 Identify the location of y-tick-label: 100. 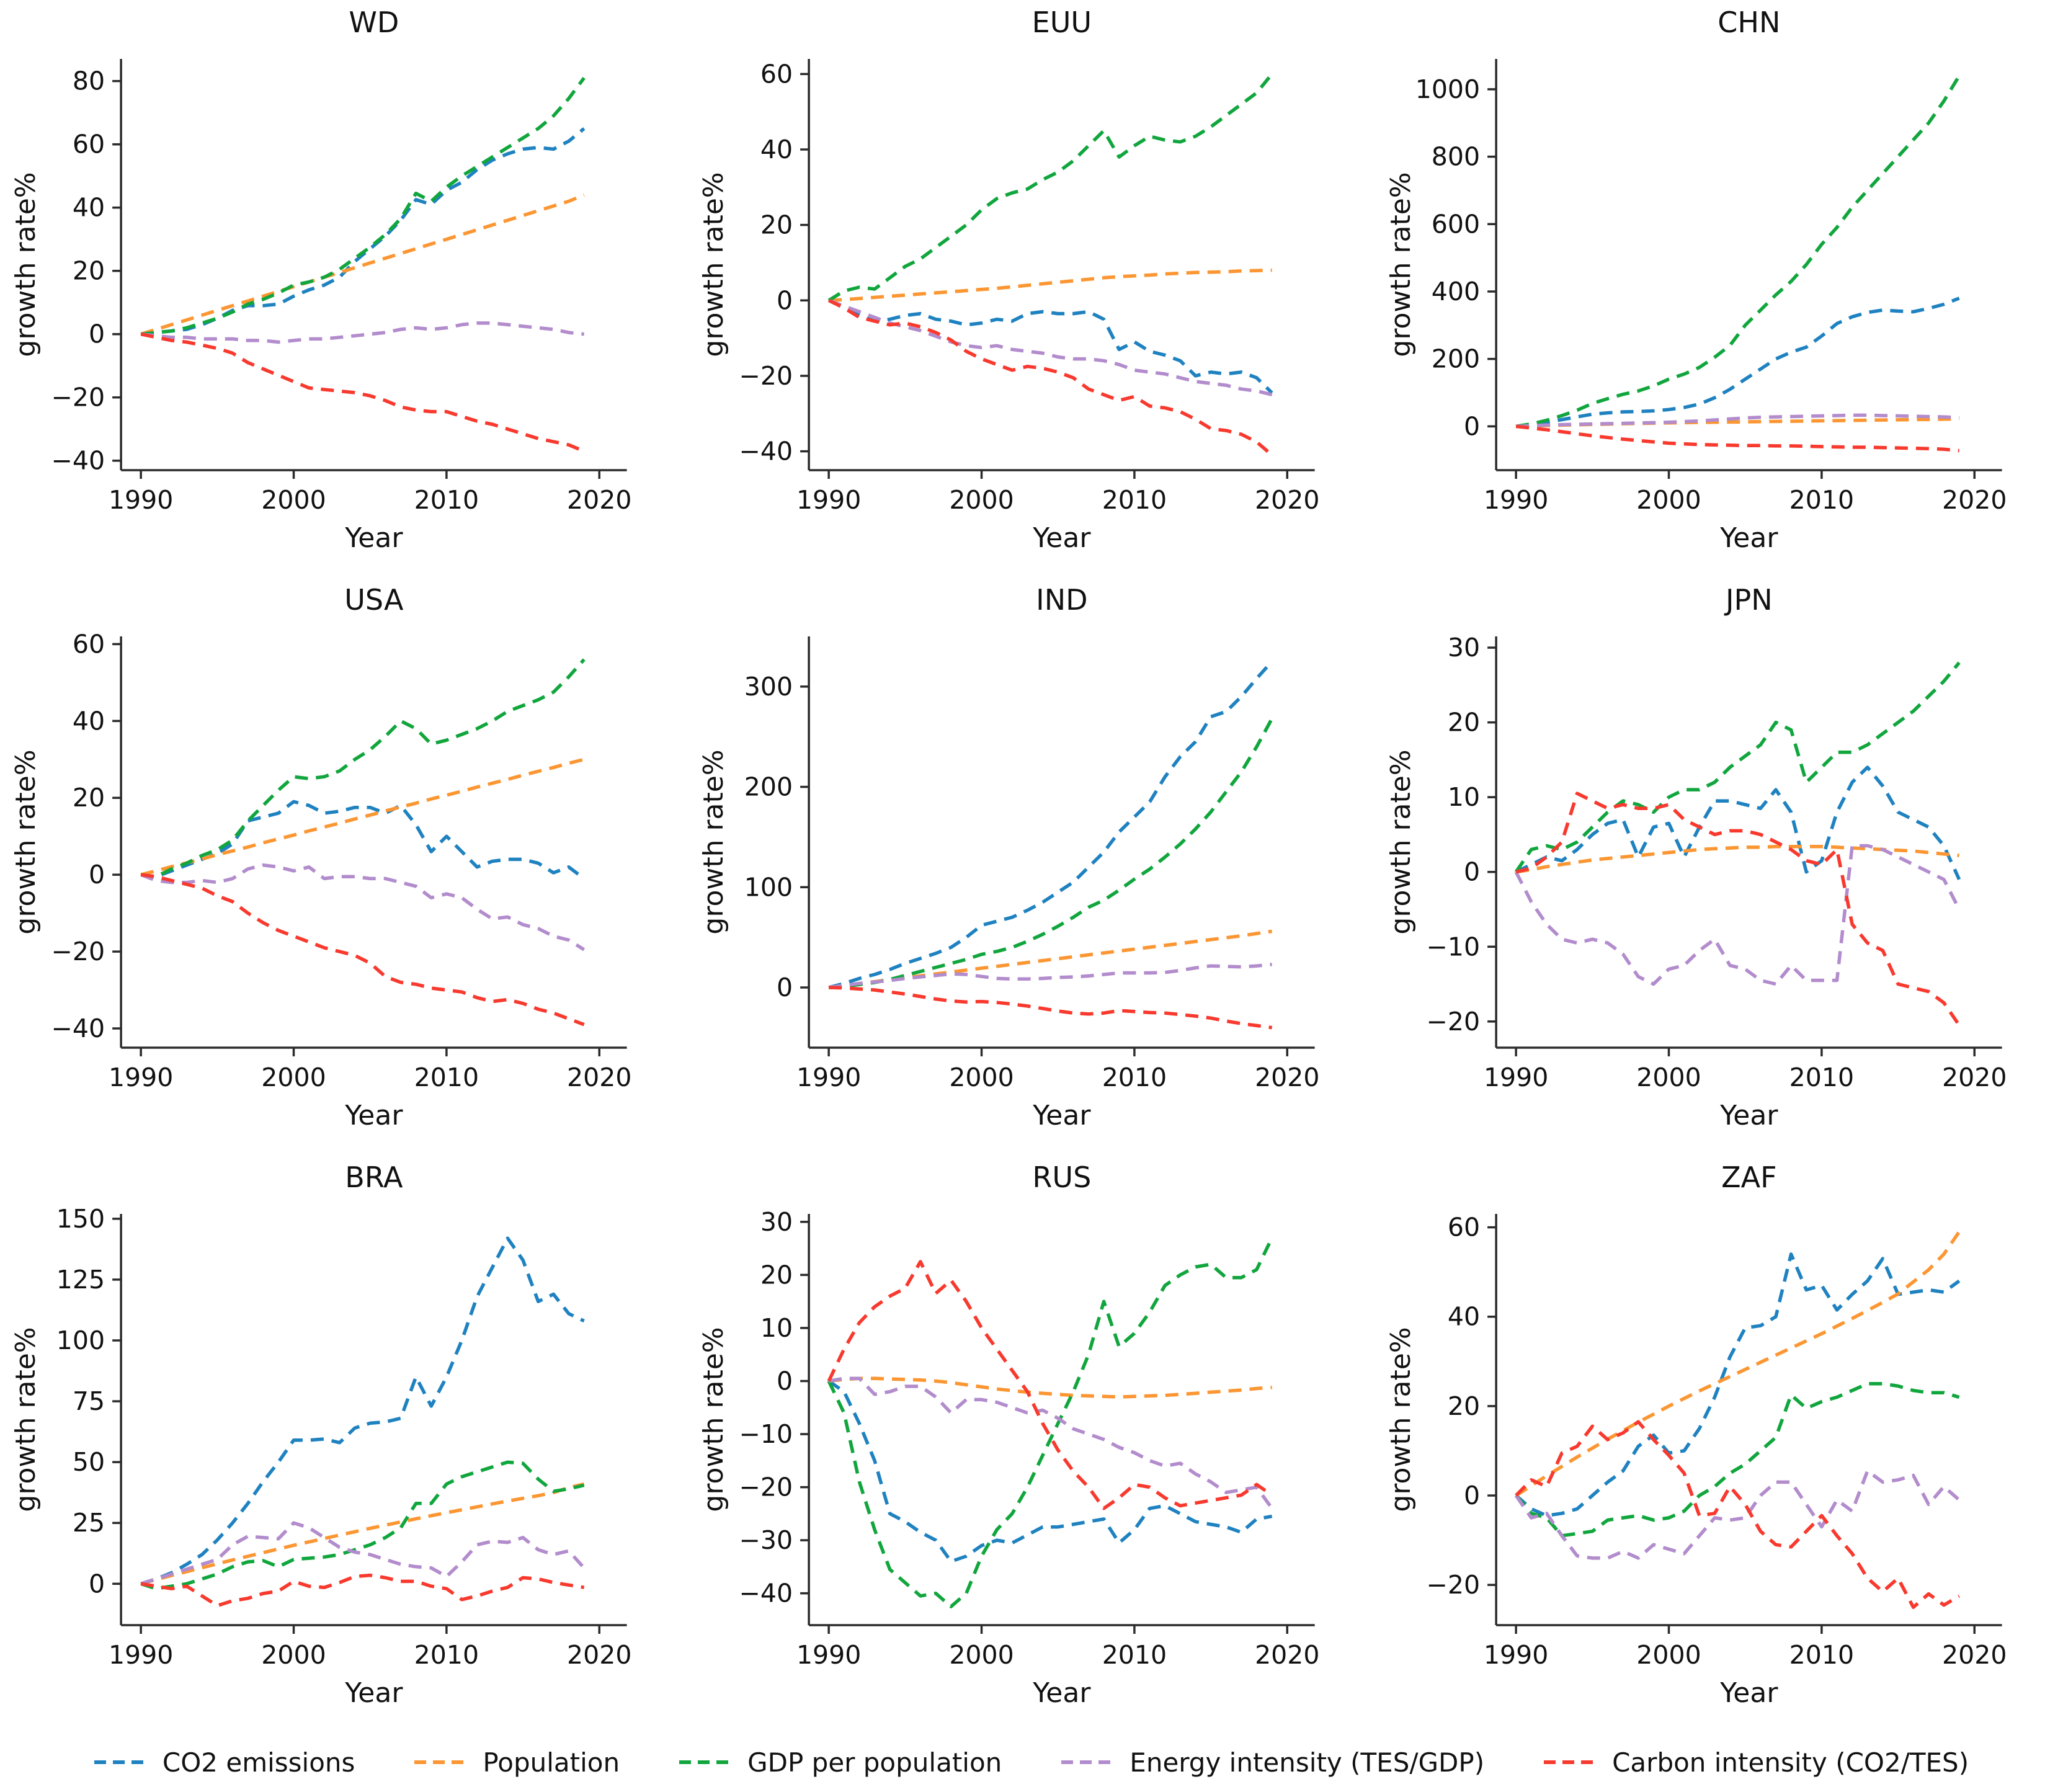
(80, 1340).